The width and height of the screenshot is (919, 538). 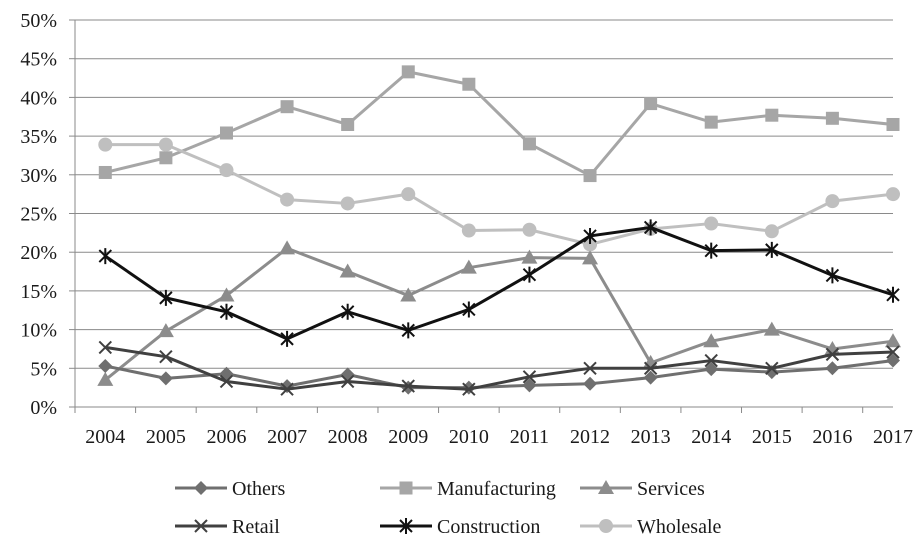 I want to click on y-tick-label: 35%, so click(x=38, y=137).